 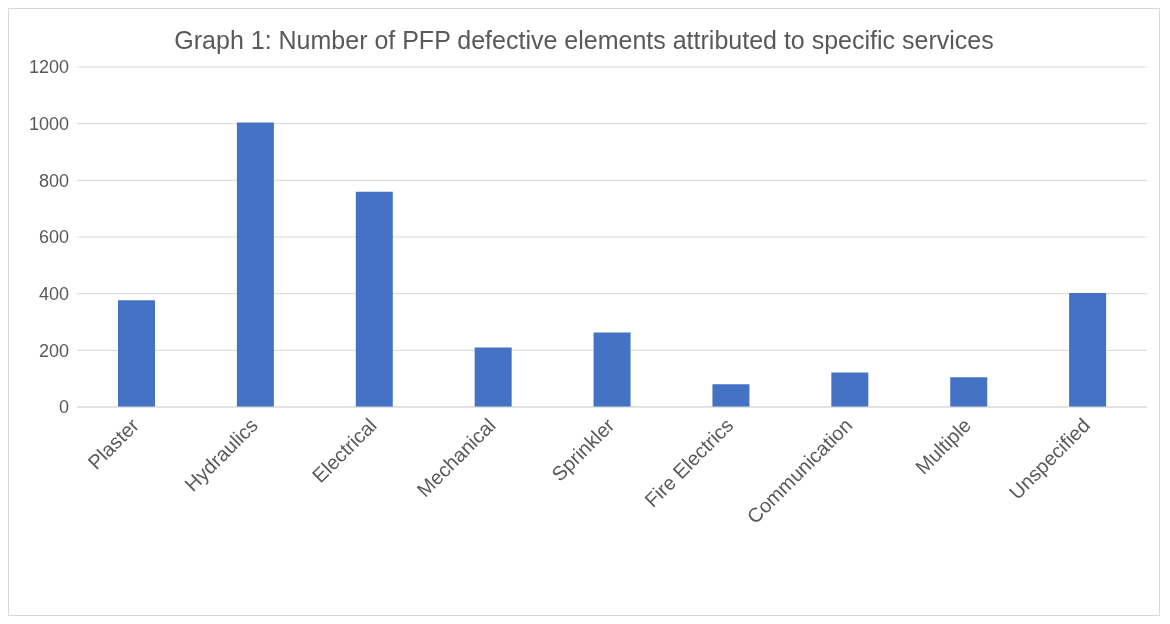 What do you see at coordinates (48, 67) in the screenshot?
I see `y-tick-label: 1200` at bounding box center [48, 67].